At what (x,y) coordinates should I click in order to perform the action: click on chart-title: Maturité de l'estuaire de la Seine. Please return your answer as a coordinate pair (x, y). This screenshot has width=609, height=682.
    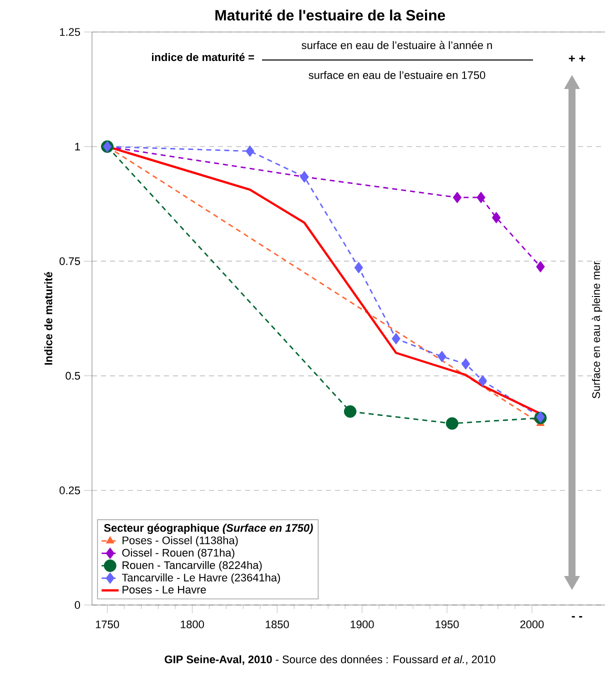
    Looking at the image, I should click on (330, 15).